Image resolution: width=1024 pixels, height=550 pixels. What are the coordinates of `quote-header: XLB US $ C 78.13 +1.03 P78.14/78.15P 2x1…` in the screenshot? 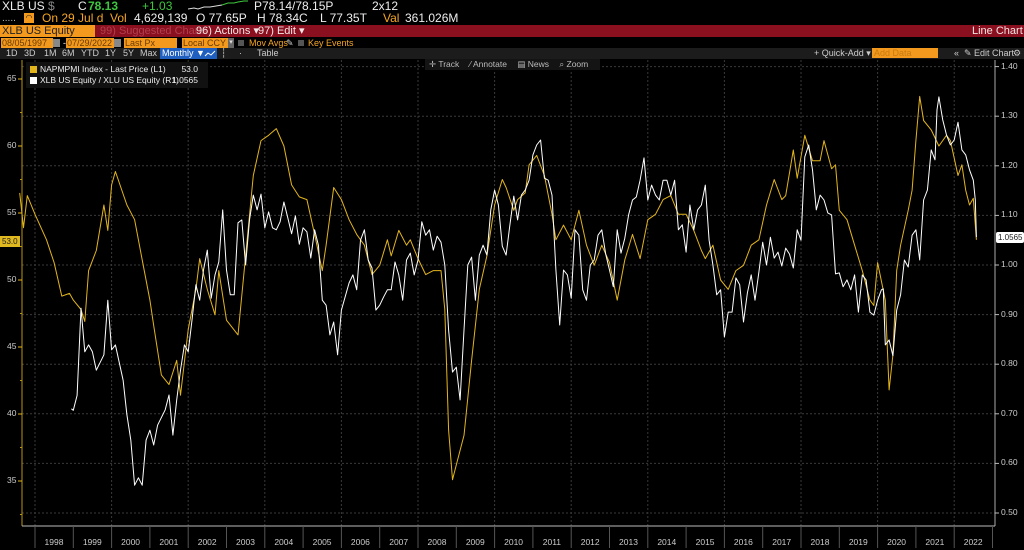 It's located at (512, 6).